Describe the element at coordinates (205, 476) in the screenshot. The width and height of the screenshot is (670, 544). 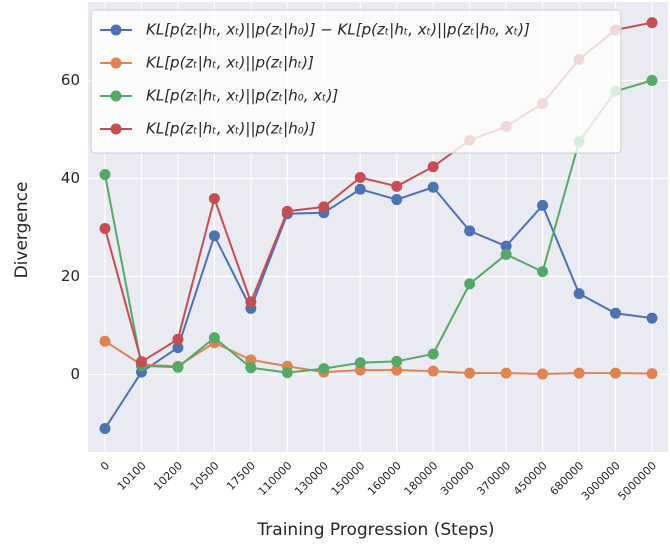
I see `x-tick-label: 10500` at that location.